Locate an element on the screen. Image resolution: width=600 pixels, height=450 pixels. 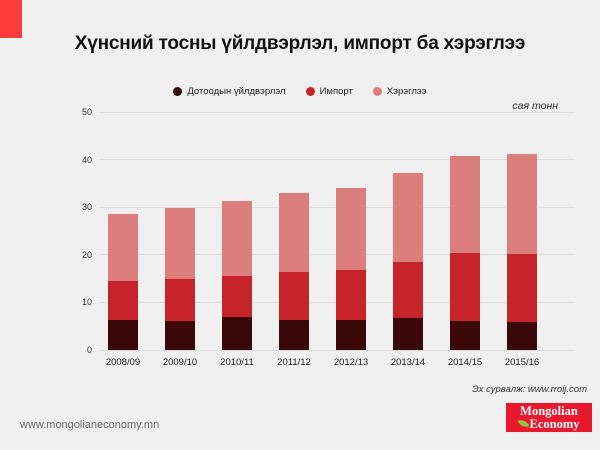
bar-2015/16 is located at coordinates (522, 251).